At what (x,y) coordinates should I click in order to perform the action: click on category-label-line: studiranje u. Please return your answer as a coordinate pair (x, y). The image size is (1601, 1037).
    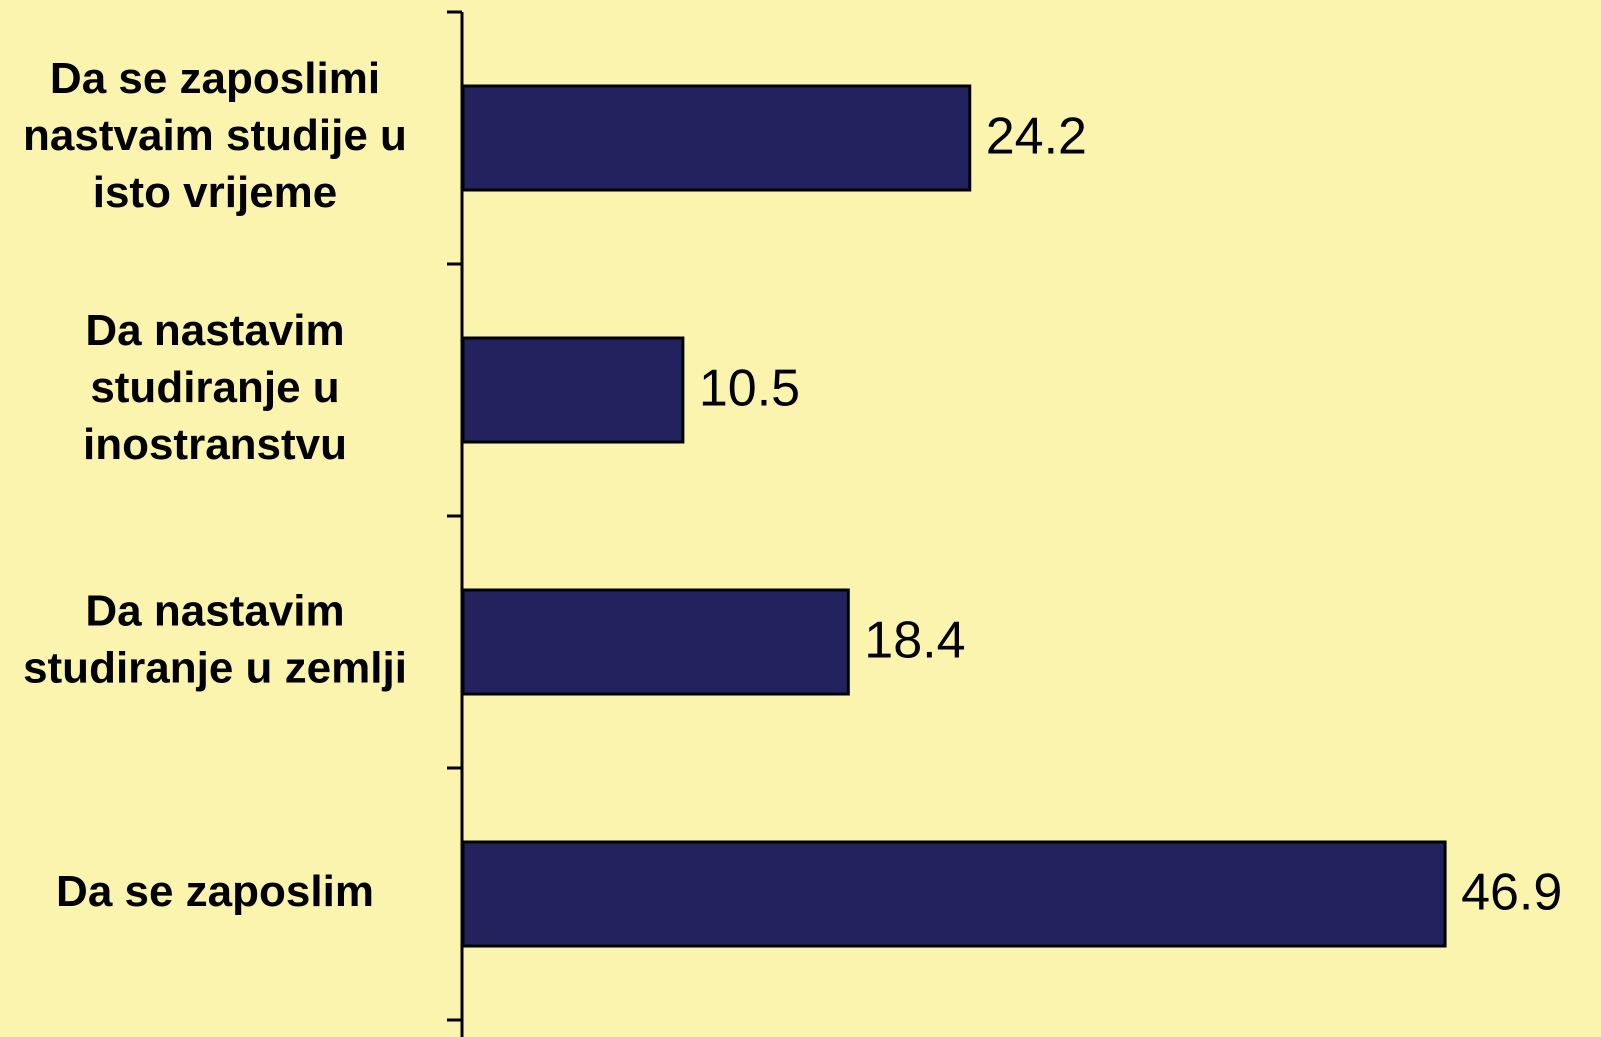
    Looking at the image, I should click on (214, 387).